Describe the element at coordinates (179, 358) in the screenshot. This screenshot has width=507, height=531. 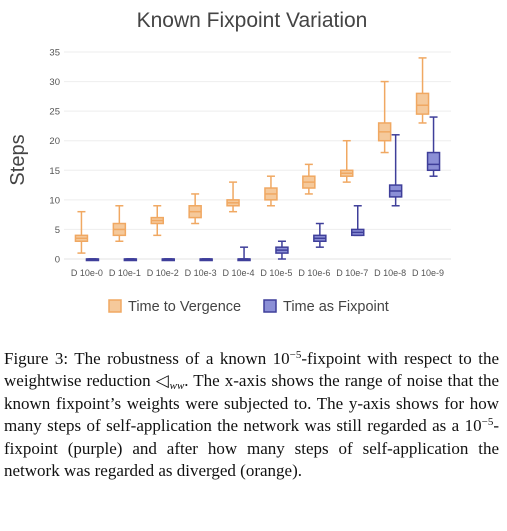
I see `caption-text-1: The robustness of a known 10` at that location.